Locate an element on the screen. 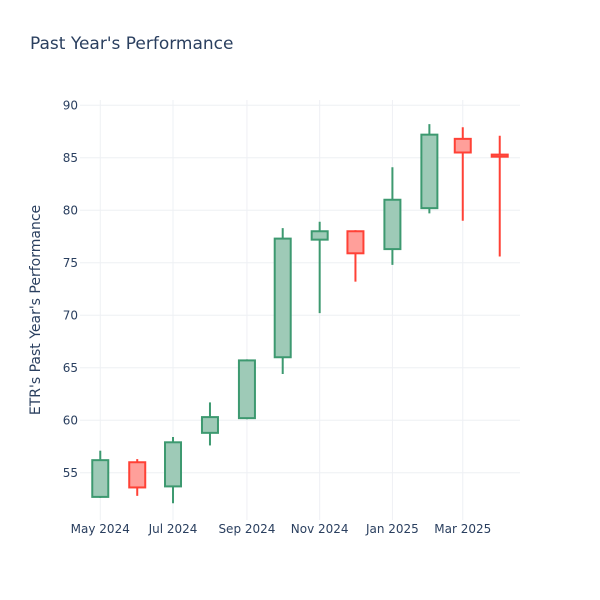 The height and width of the screenshot is (600, 600). y-tick-labels: 55 60 65 70 75 80 85 90 is located at coordinates (70, 289).